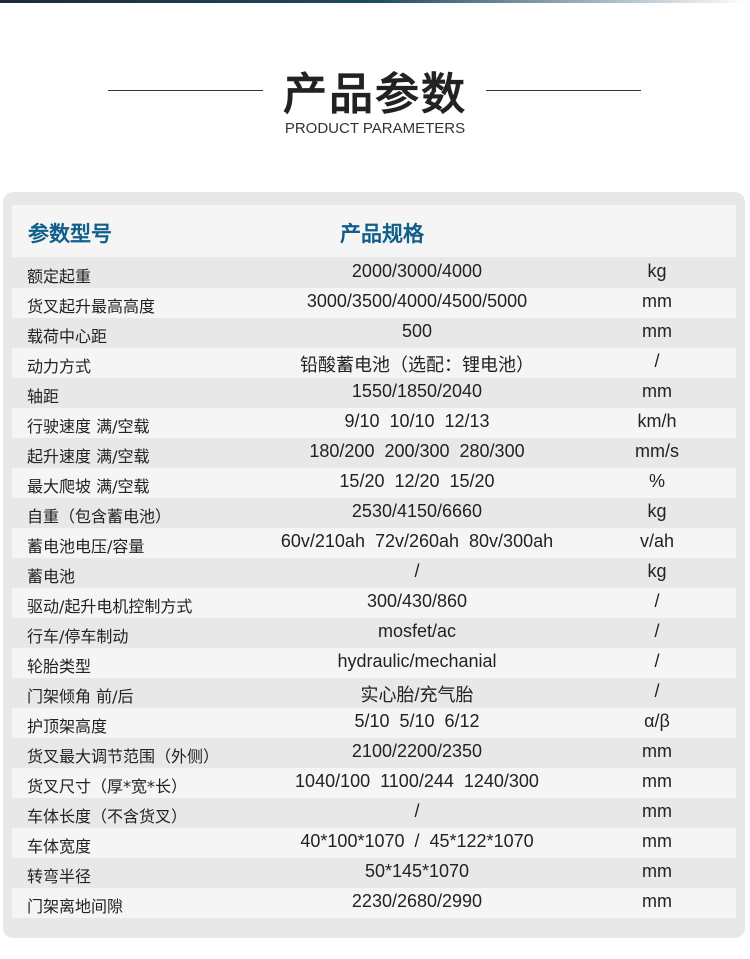 This screenshot has height=959, width=750. What do you see at coordinates (417, 481) in the screenshot?
I see `spec-cell: 15/20 12/20 15/20` at bounding box center [417, 481].